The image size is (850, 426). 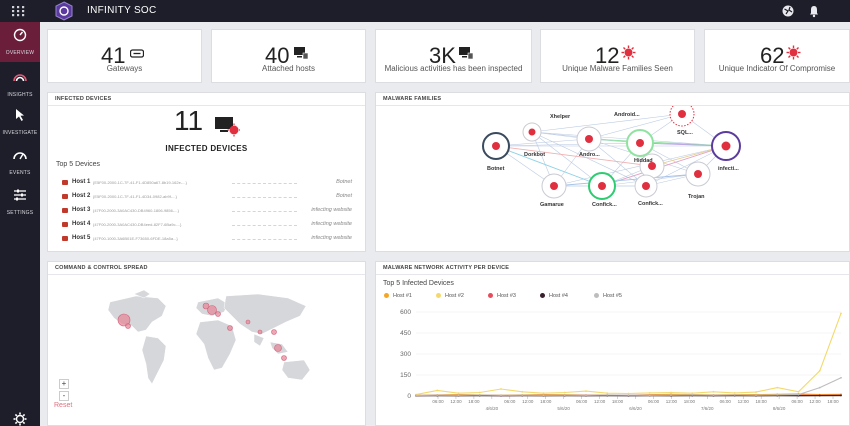 I want to click on reset-button: Reset, so click(x=63, y=405).